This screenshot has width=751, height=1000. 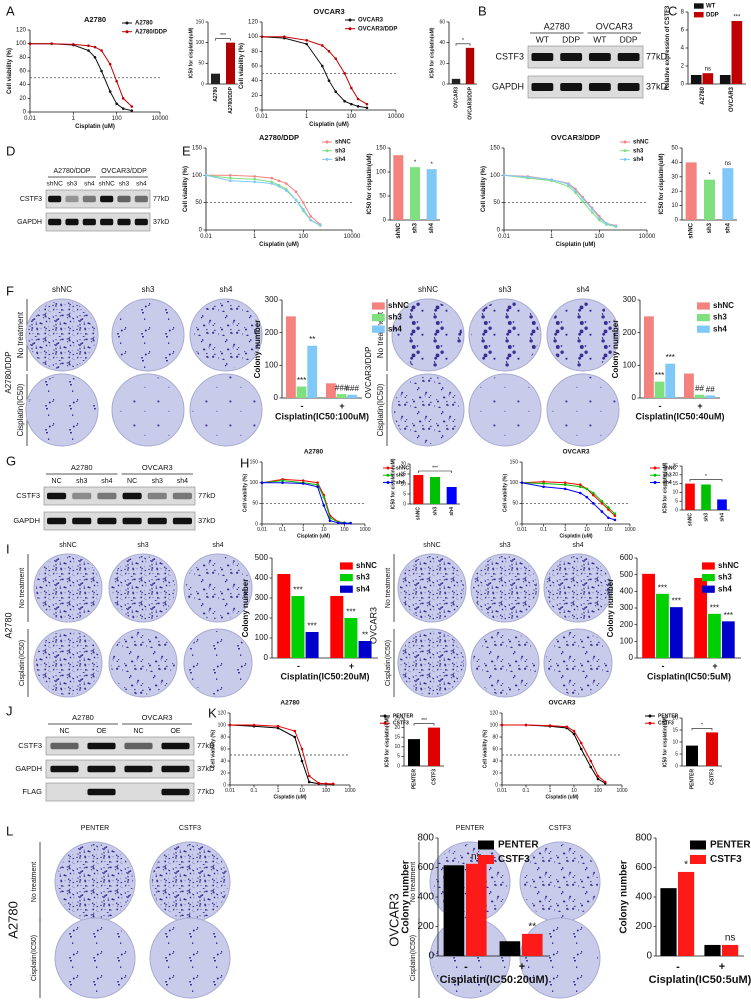 What do you see at coordinates (307, 117) in the screenshot?
I see `x-tick-label: 1` at bounding box center [307, 117].